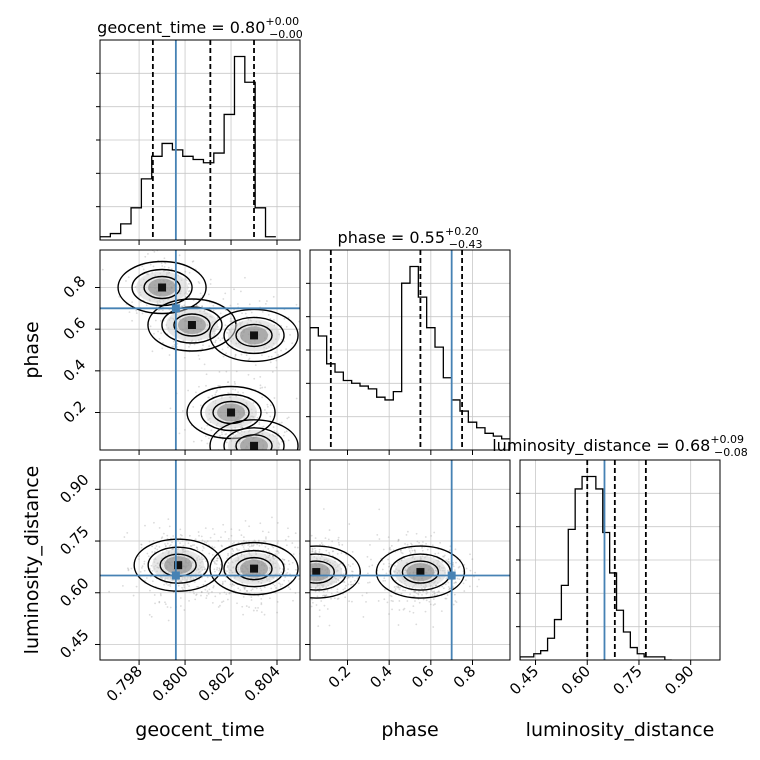  Describe the element at coordinates (75, 329) in the screenshot. I see `y-tick-label-phase-2: 0.6` at that location.